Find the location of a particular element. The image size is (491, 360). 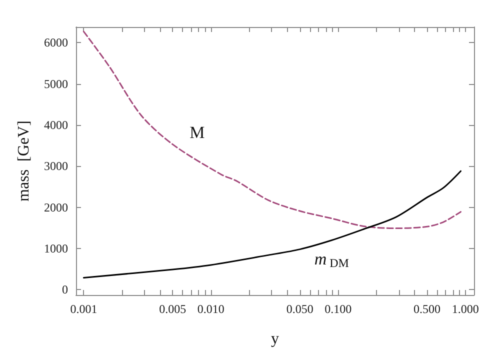

x-tick-label: 0.001 is located at coordinates (84, 309).